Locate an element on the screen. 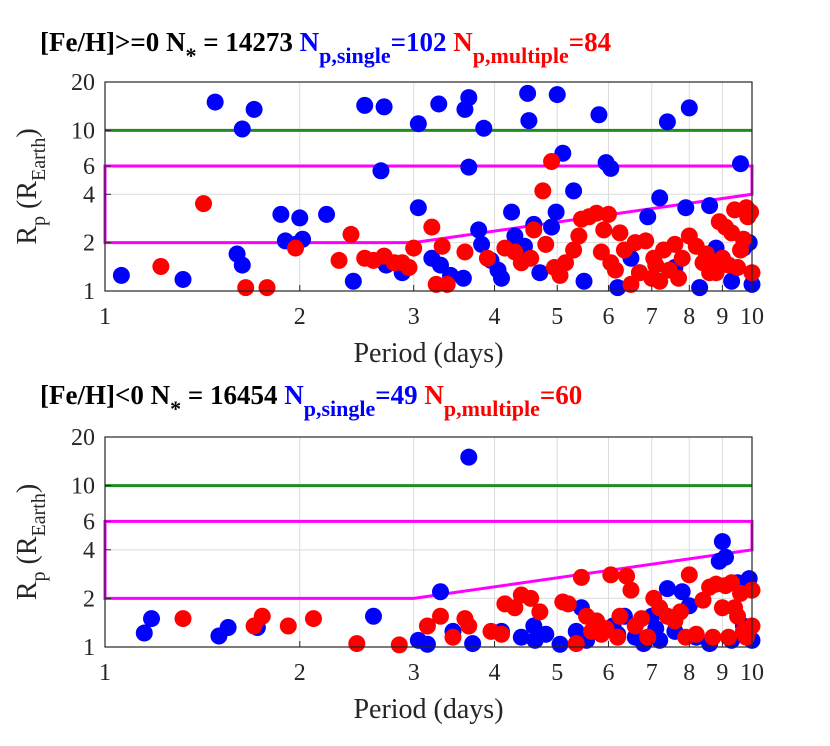  y-tick-label: 4 is located at coordinates (89, 195).